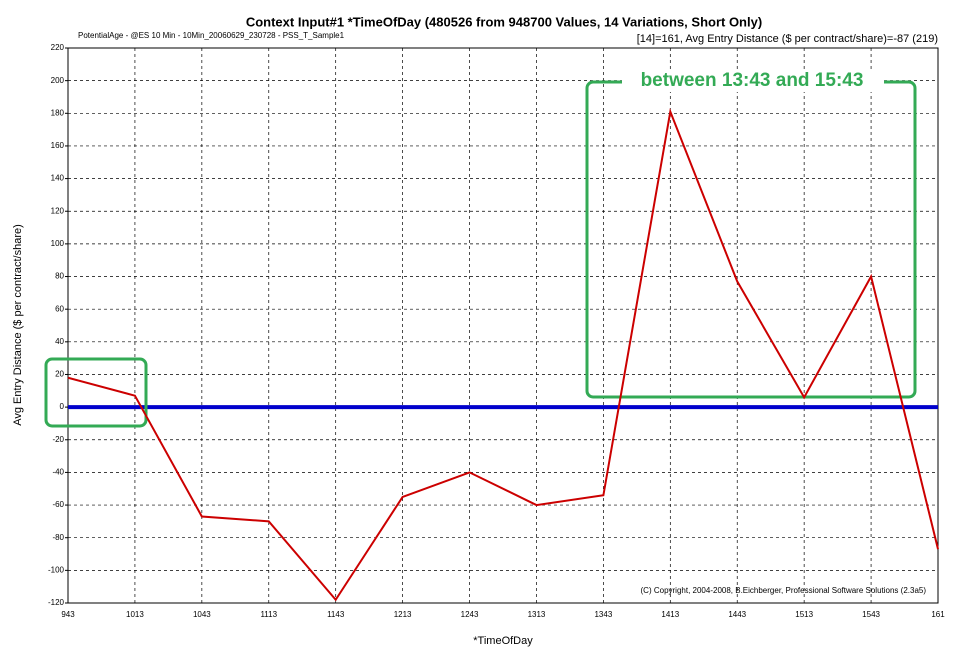 The height and width of the screenshot is (650, 965). Describe the element at coordinates (58, 504) in the screenshot. I see `y-tick-label: -60` at that location.